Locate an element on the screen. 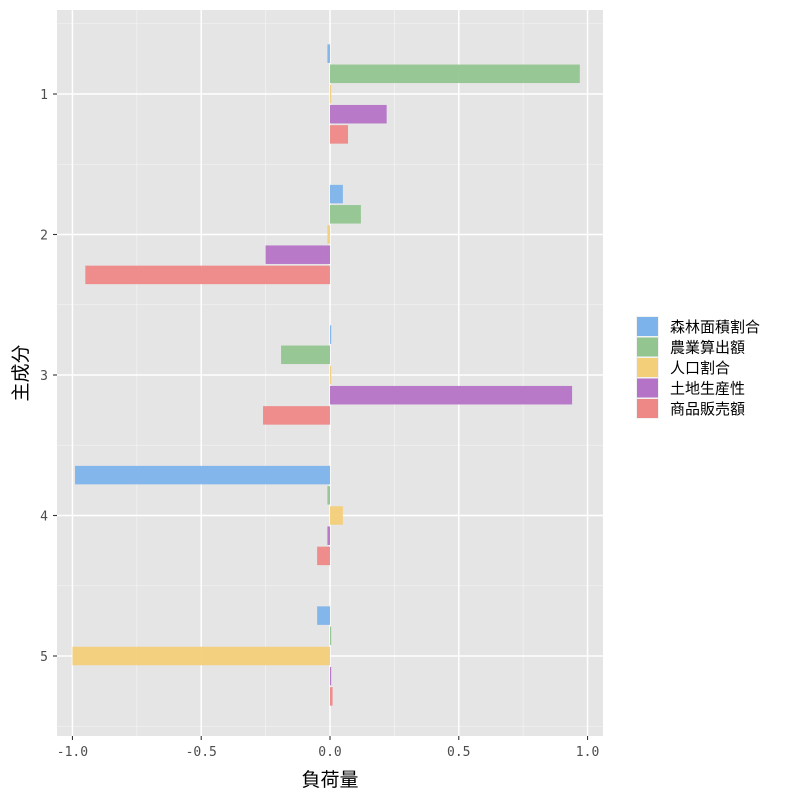 Image resolution: width=800 pixels, height=800 pixels. y-axis: 1 2 3 4 5 is located at coordinates (48, 376).